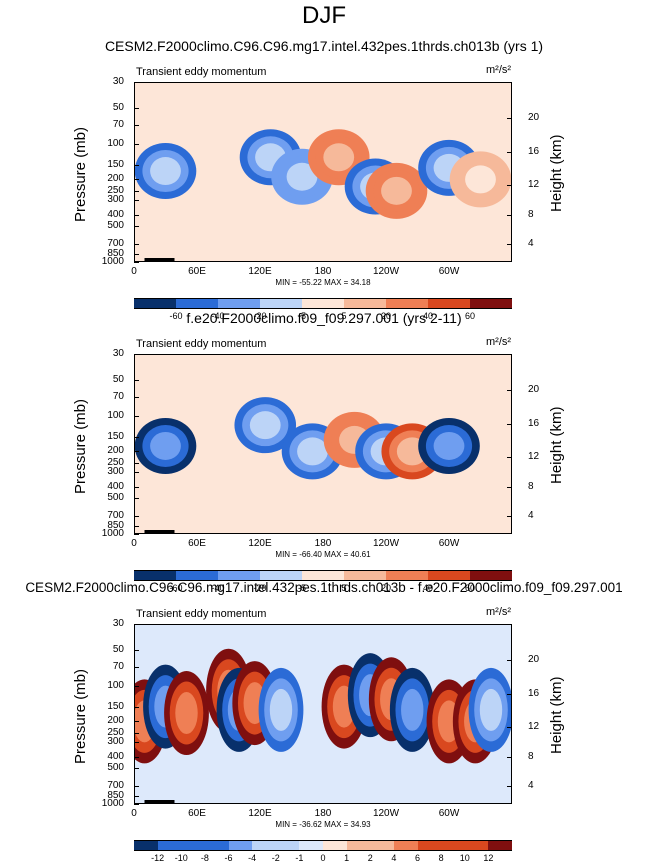 The image size is (648, 863). Describe the element at coordinates (115, 742) in the screenshot. I see `y-tick-label: 300` at that location.